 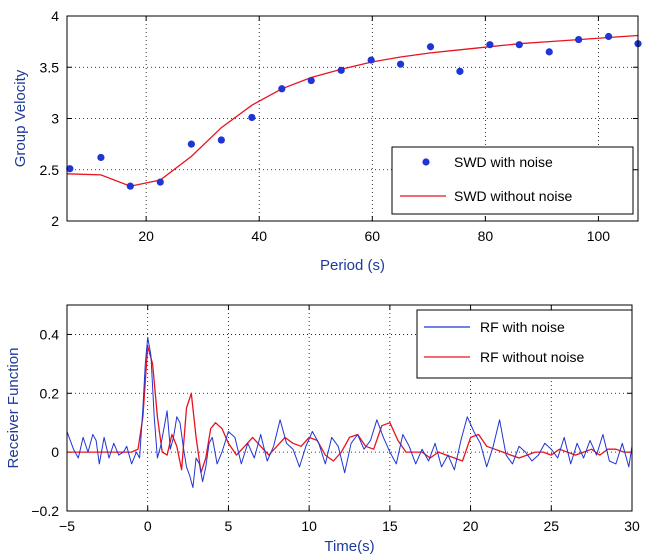 What do you see at coordinates (532, 357) in the screenshot?
I see `legend-label-rf-without-noise: RF without noise` at bounding box center [532, 357].